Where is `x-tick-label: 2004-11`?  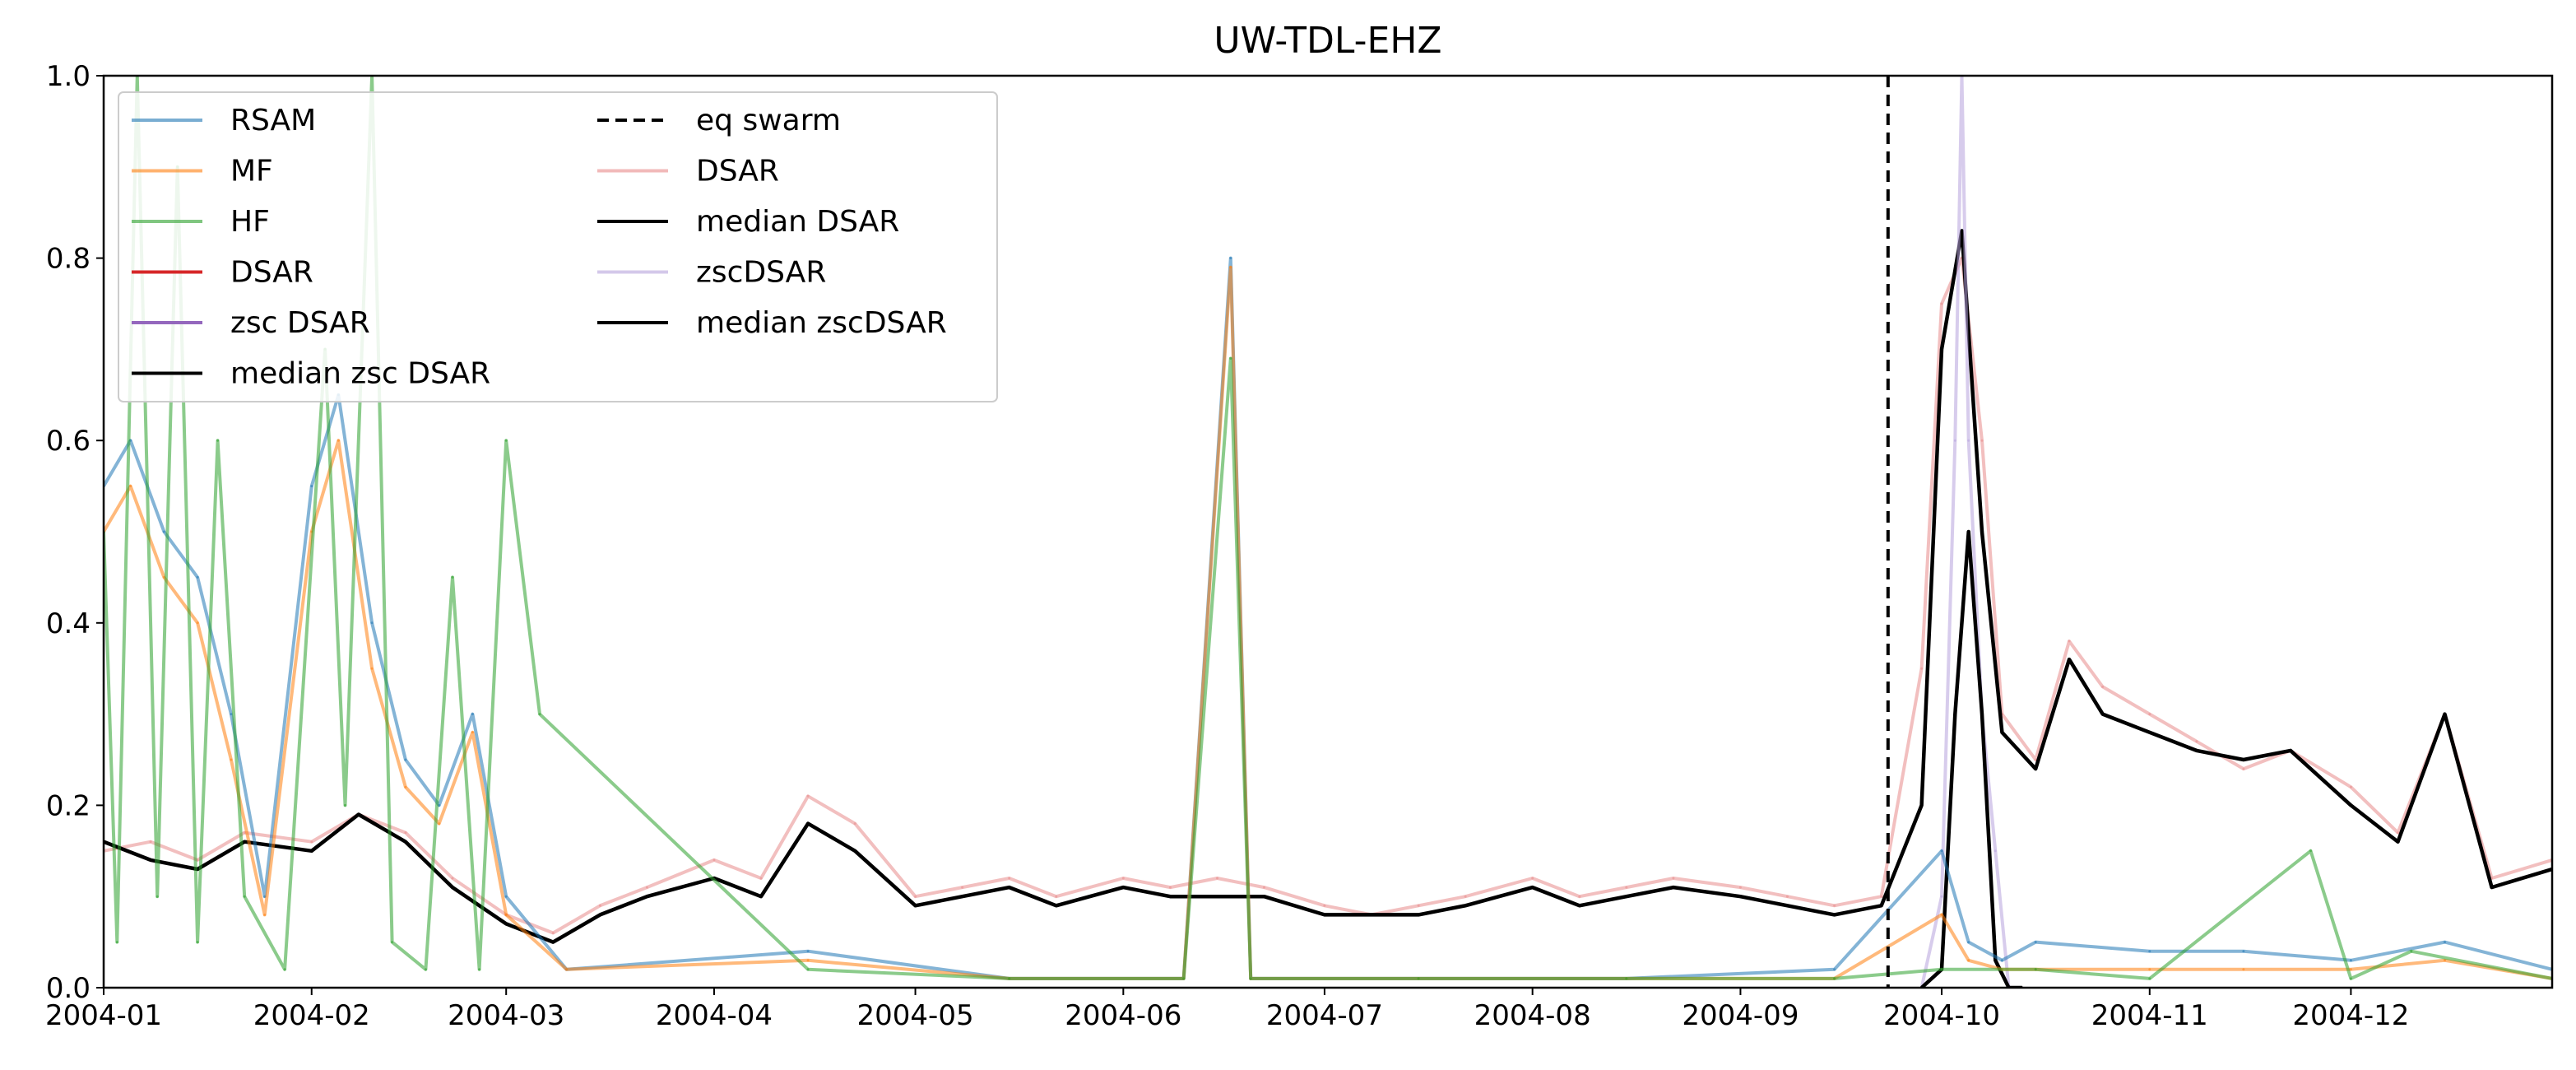
x-tick-label: 2004-11 is located at coordinates (2149, 1015).